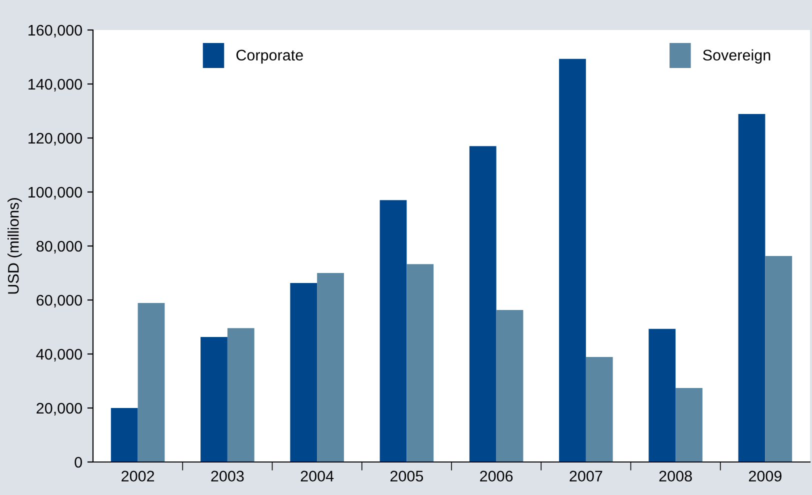 This screenshot has height=495, width=812. I want to click on y-tick-label: 40,000, so click(59, 355).